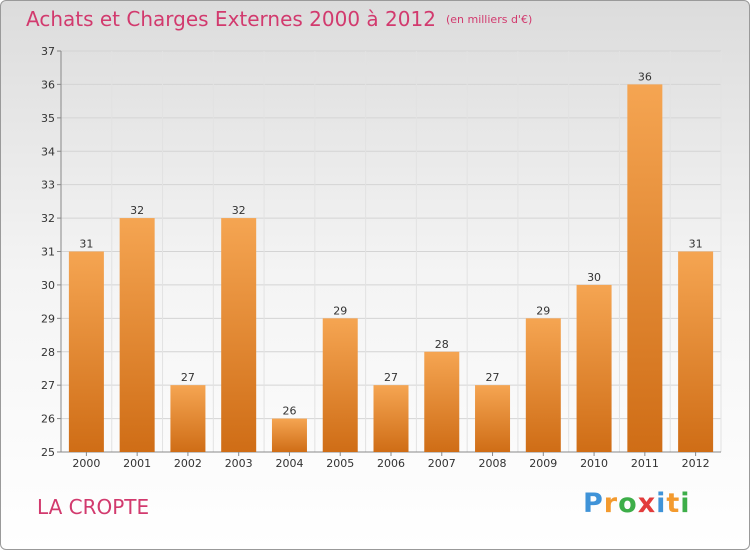 Image resolution: width=750 pixels, height=550 pixels. What do you see at coordinates (48, 185) in the screenshot?
I see `y-tick-label: 33` at bounding box center [48, 185].